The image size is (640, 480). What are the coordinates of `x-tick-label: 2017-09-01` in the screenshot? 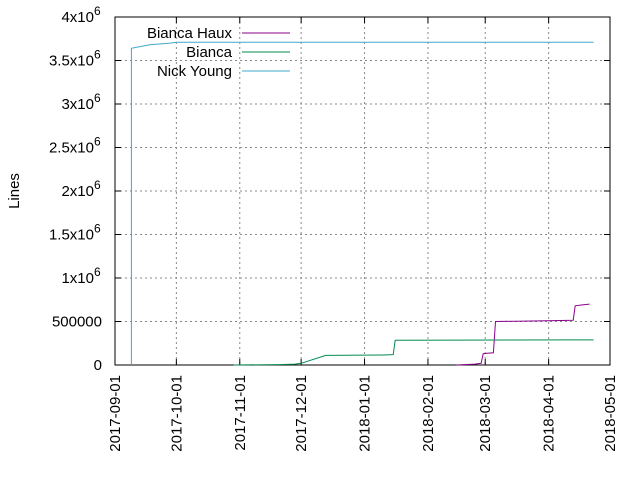 It's located at (115, 413).